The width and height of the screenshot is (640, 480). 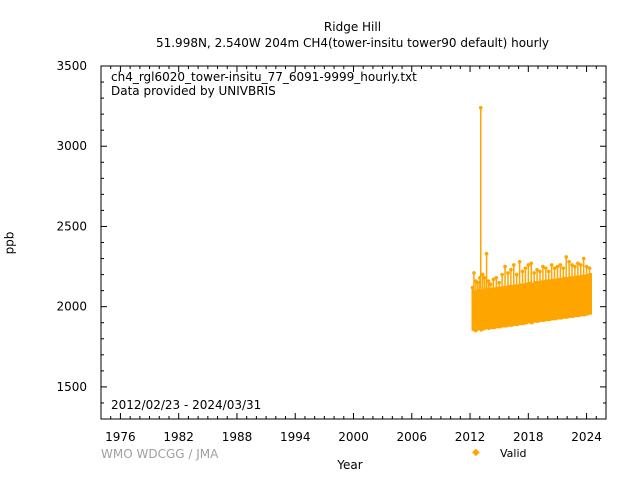 What do you see at coordinates (237, 437) in the screenshot?
I see `x-tick-label: 1988` at bounding box center [237, 437].